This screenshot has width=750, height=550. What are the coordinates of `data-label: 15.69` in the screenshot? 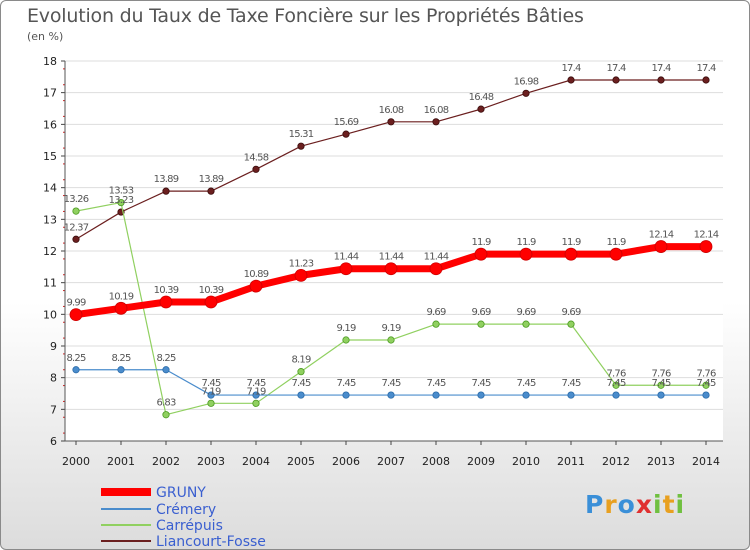 It's located at (346, 122).